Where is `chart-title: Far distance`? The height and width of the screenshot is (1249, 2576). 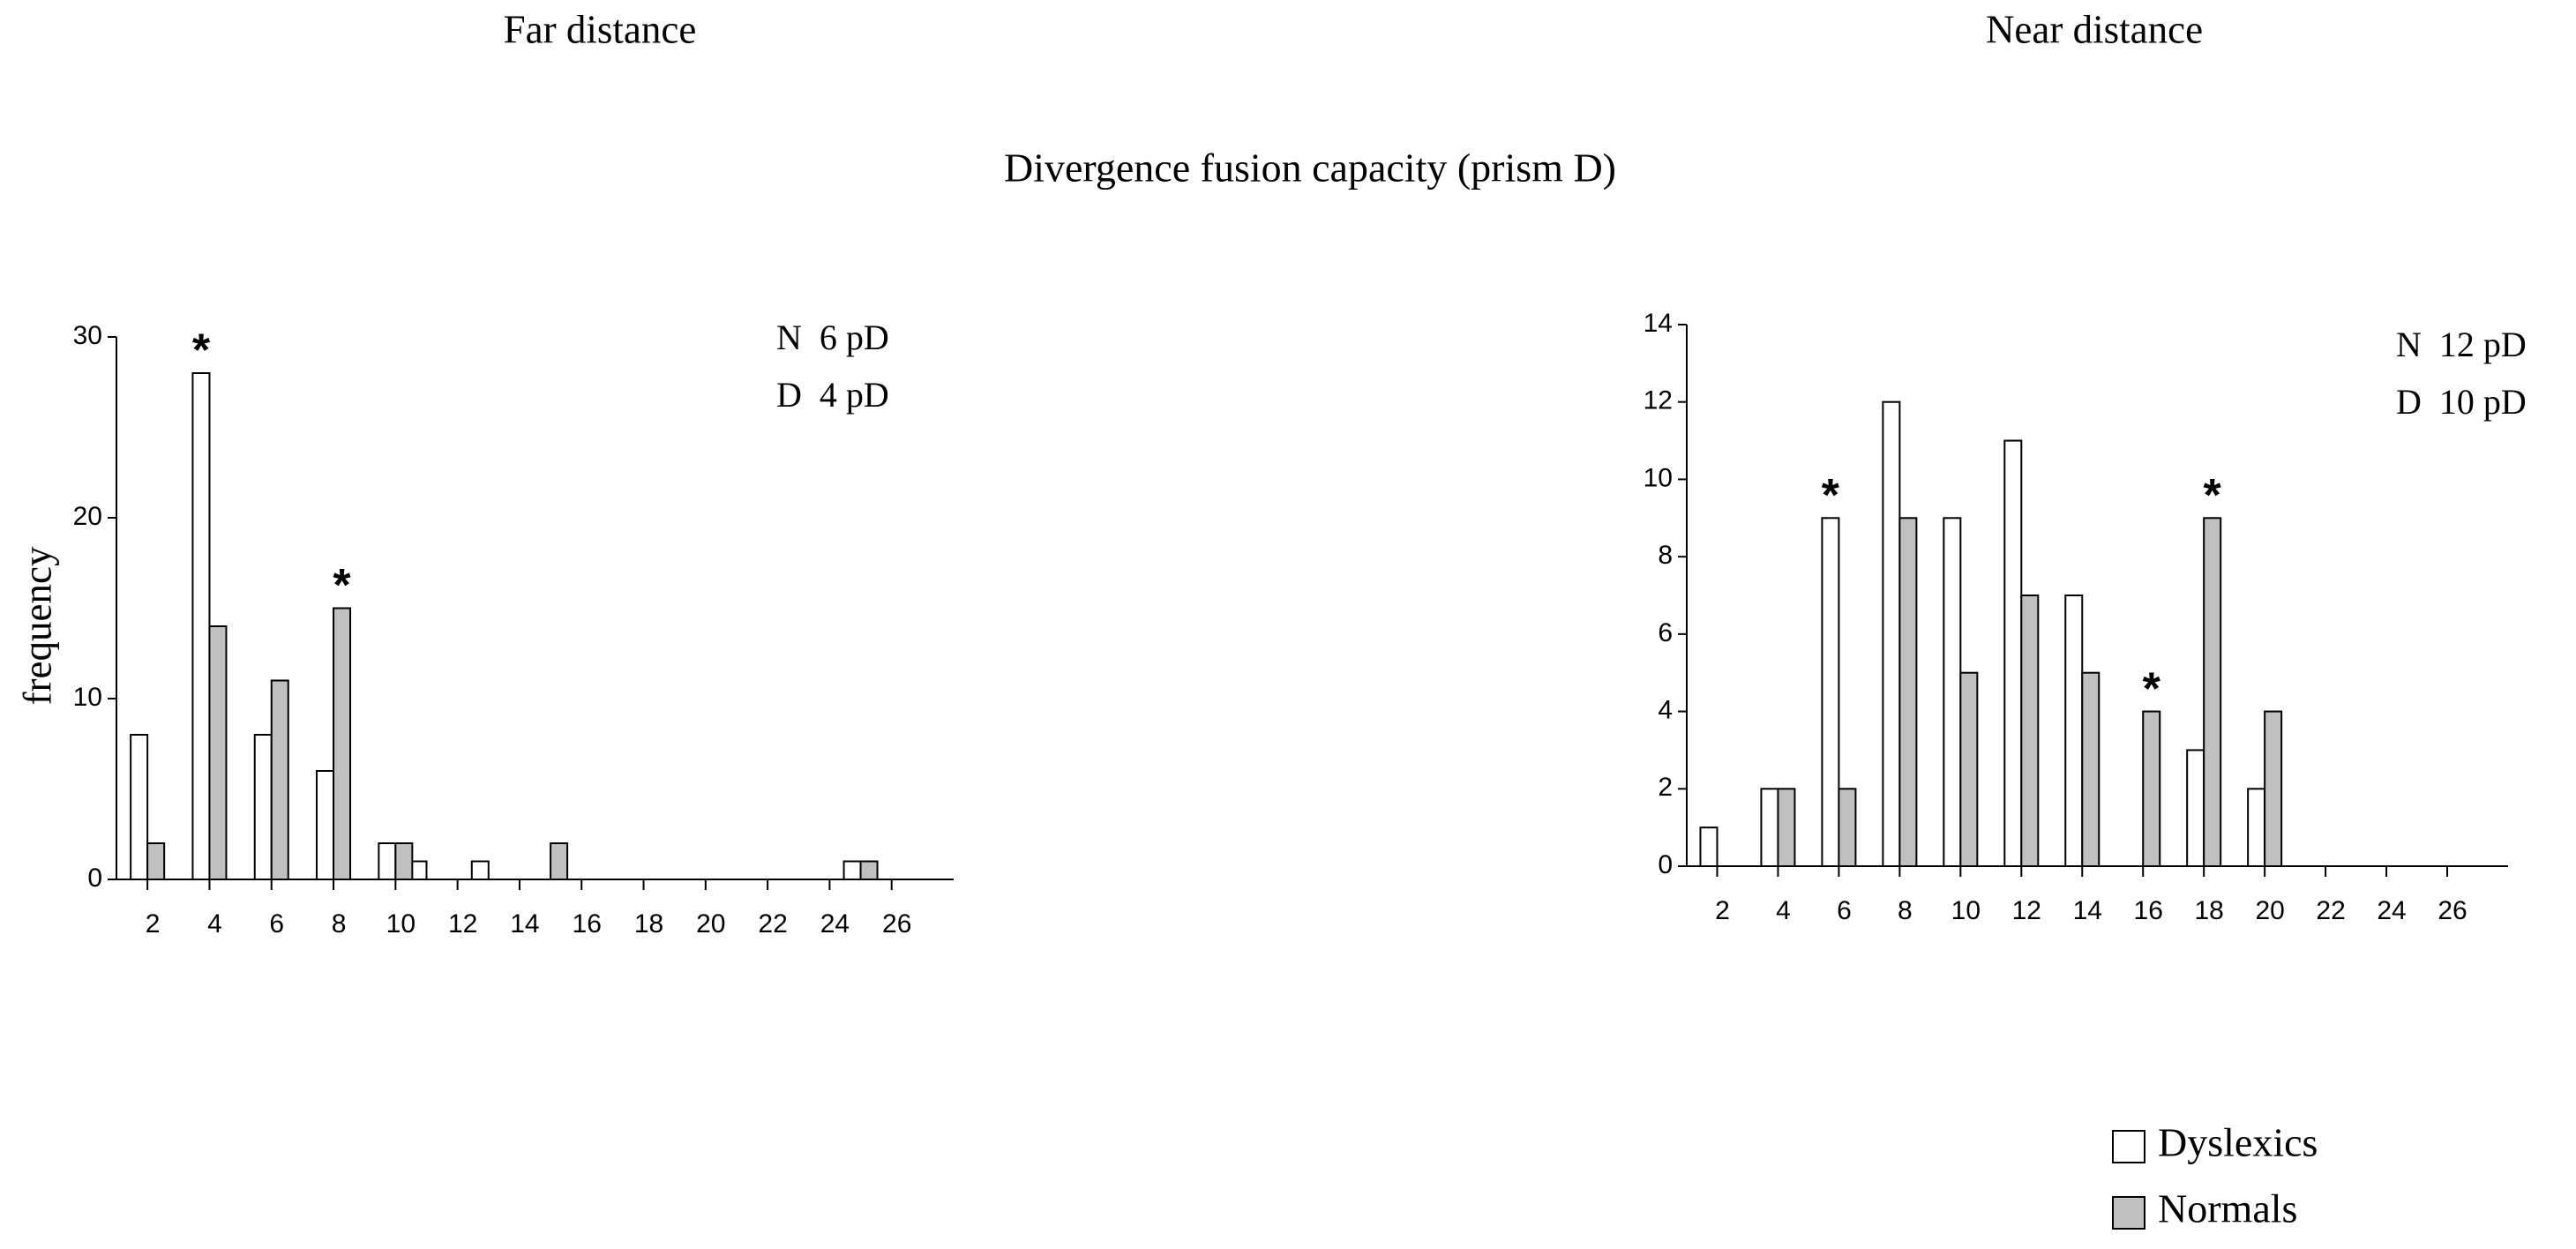
chart-title: Far distance is located at coordinates (601, 29).